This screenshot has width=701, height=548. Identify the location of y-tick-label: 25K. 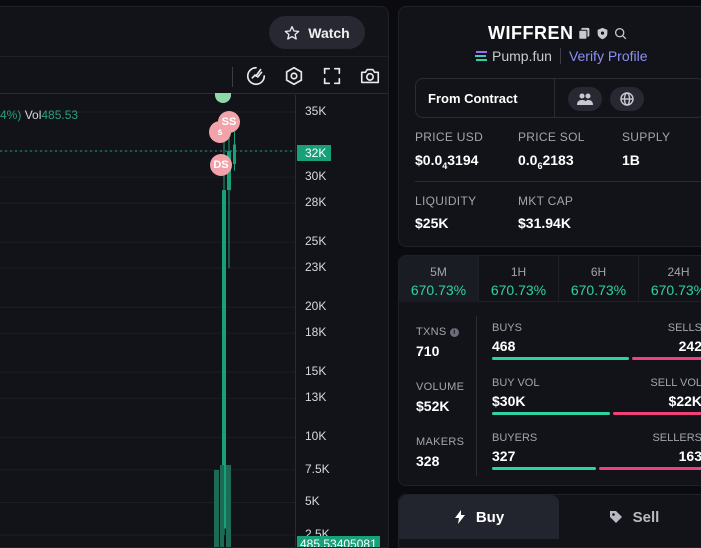
(316, 241).